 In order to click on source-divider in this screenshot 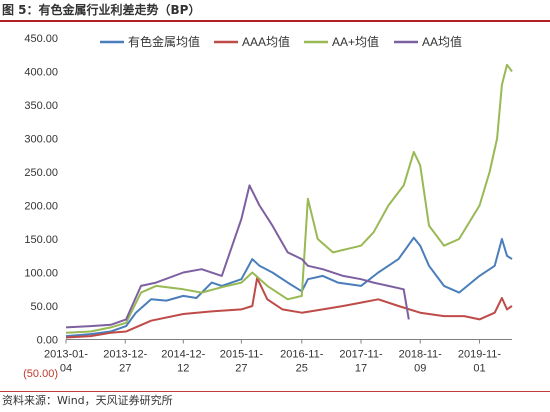, I will do `click(275, 391)`.